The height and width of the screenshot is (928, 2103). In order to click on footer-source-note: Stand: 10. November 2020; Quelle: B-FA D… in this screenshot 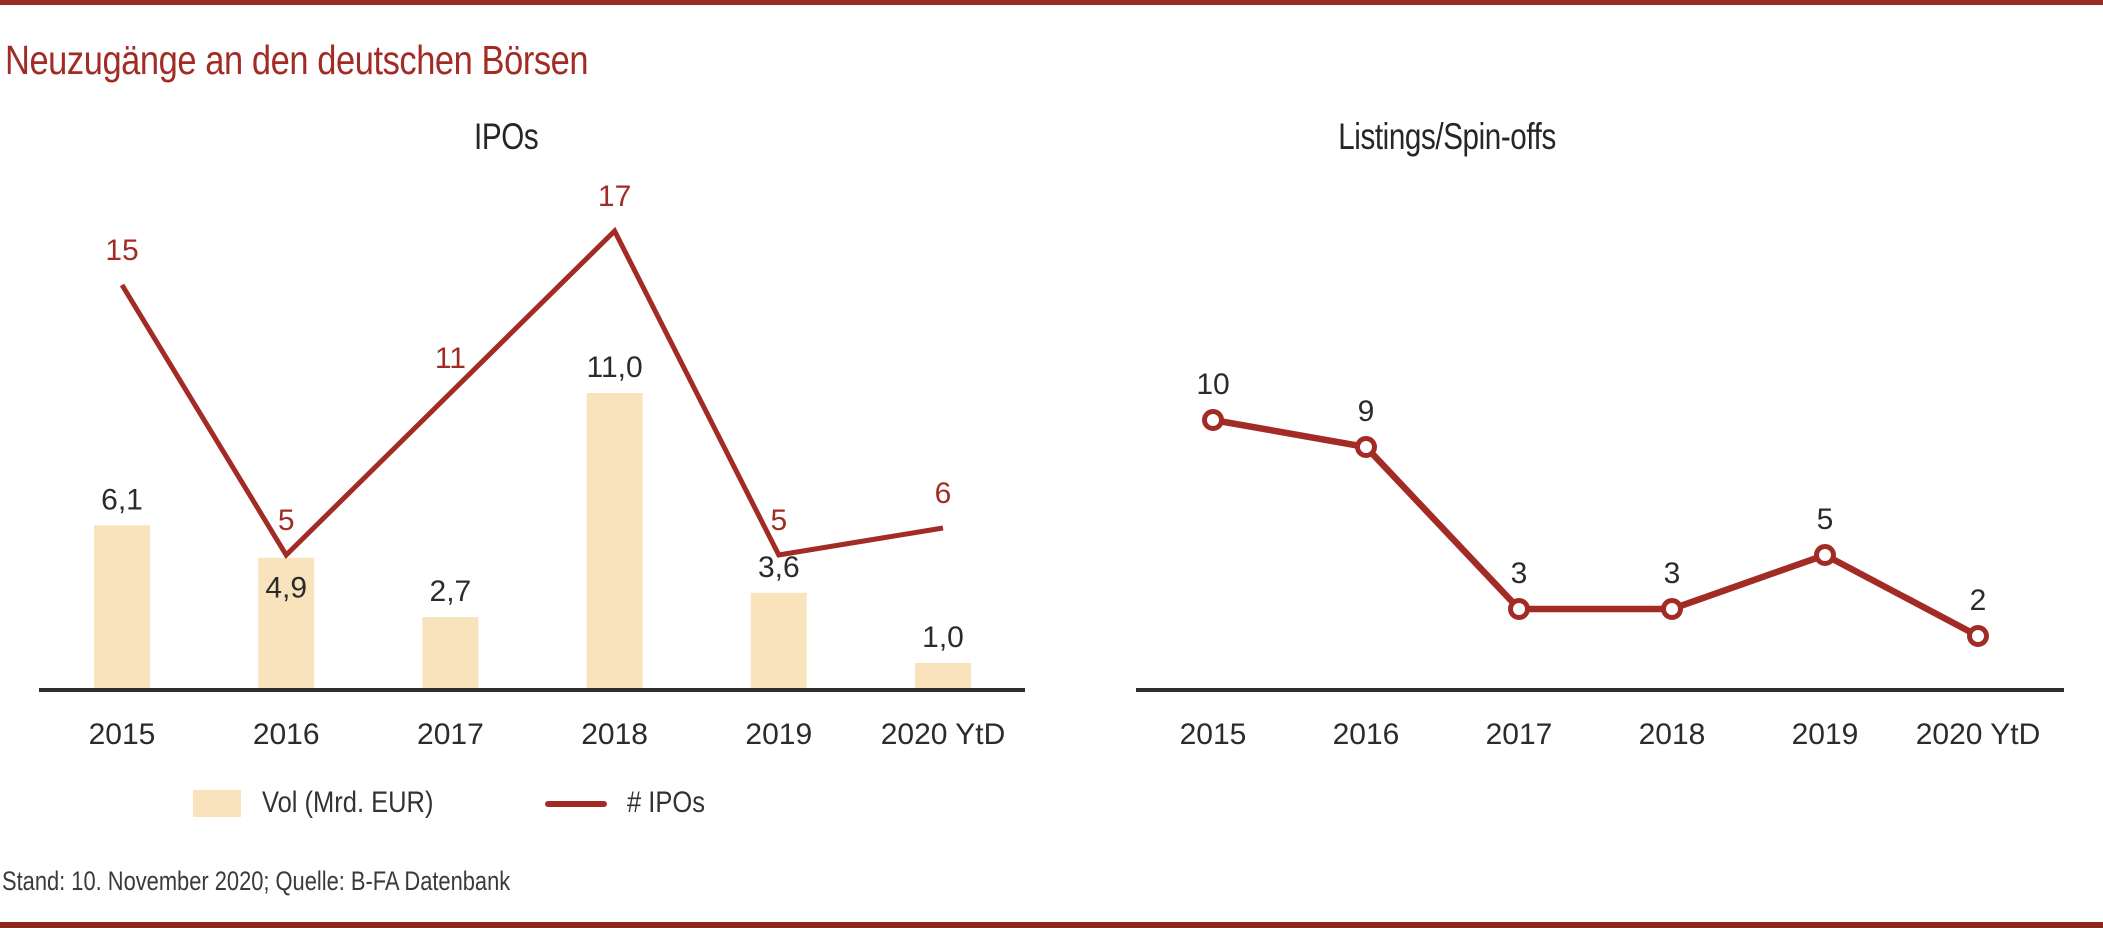, I will do `click(256, 881)`.